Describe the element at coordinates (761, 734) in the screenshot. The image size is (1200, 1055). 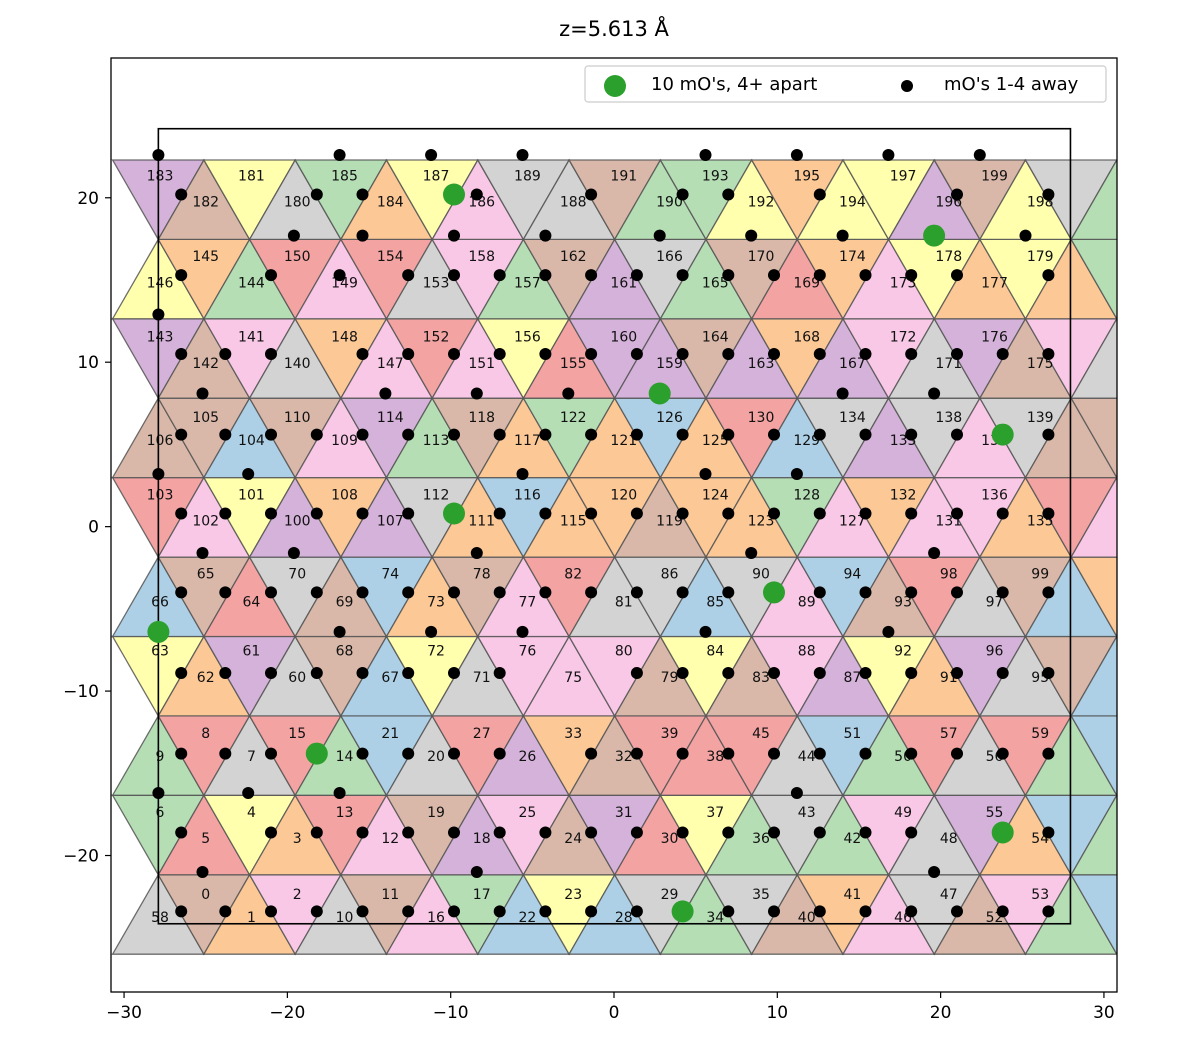
I see `triangle-label: 45` at that location.